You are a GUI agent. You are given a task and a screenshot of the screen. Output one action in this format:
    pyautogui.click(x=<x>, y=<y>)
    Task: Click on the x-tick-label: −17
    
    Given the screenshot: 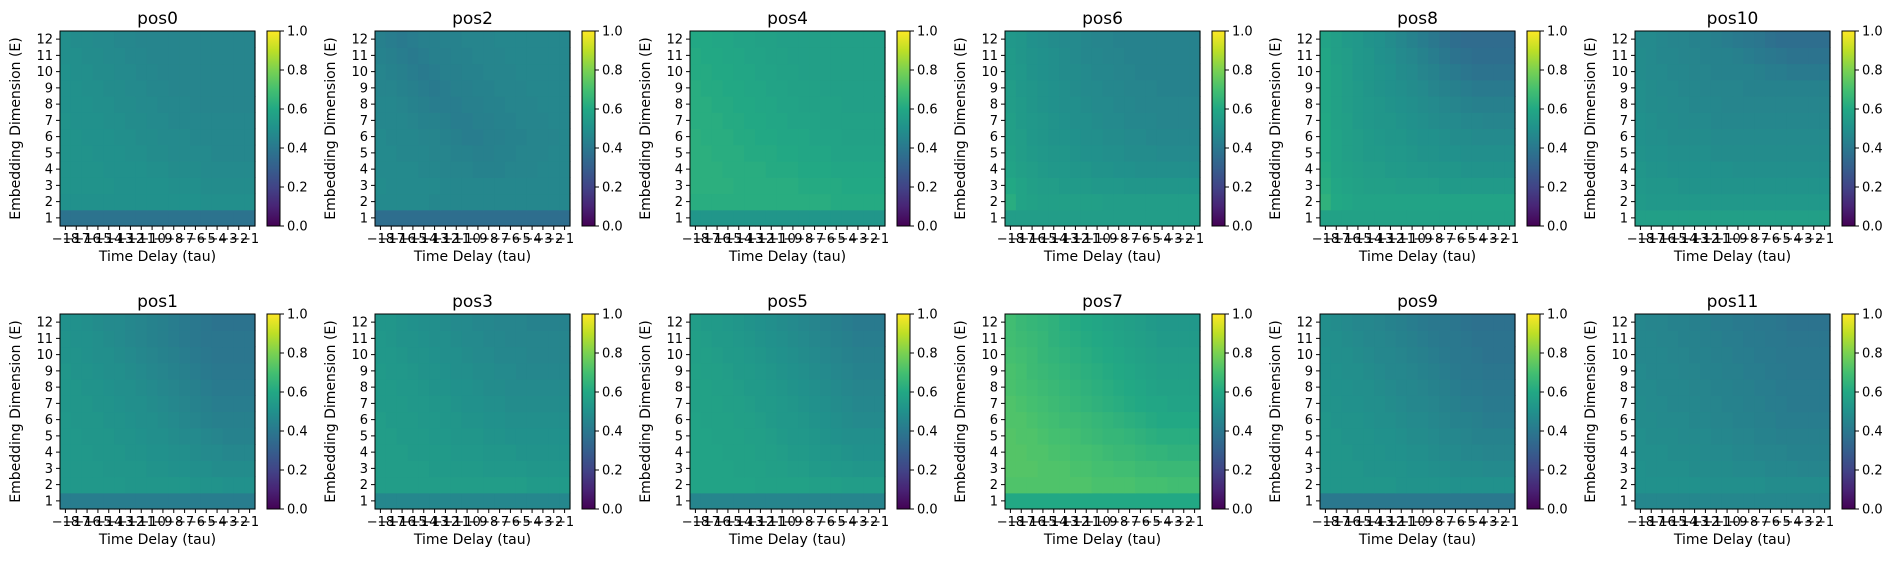 What is the action you would take?
    pyautogui.click(x=1021, y=239)
    